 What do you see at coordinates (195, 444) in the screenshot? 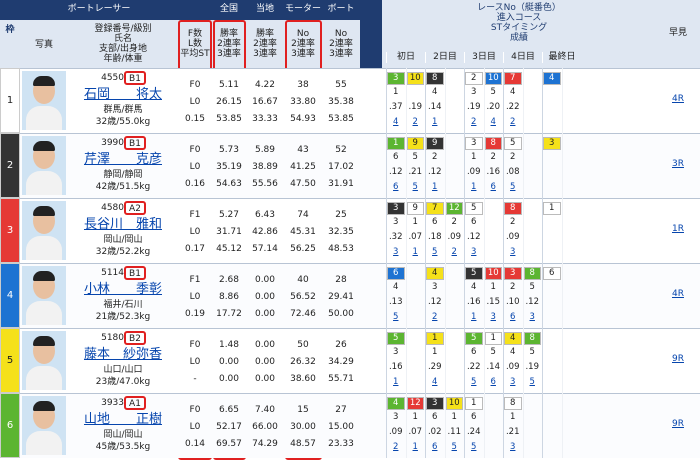
I see `stat-fl: 0.14` at bounding box center [195, 444].